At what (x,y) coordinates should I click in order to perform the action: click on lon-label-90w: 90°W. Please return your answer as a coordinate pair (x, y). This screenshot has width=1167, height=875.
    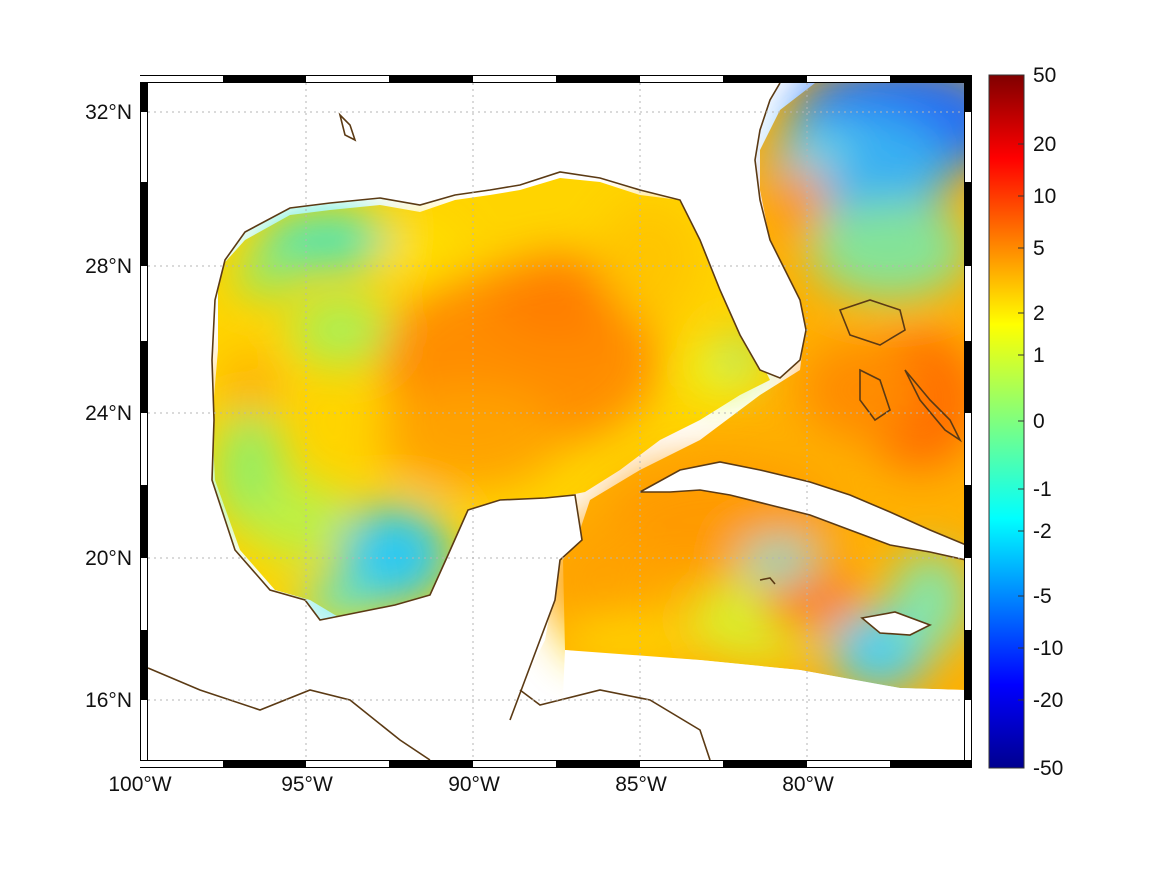
    Looking at the image, I should click on (474, 784).